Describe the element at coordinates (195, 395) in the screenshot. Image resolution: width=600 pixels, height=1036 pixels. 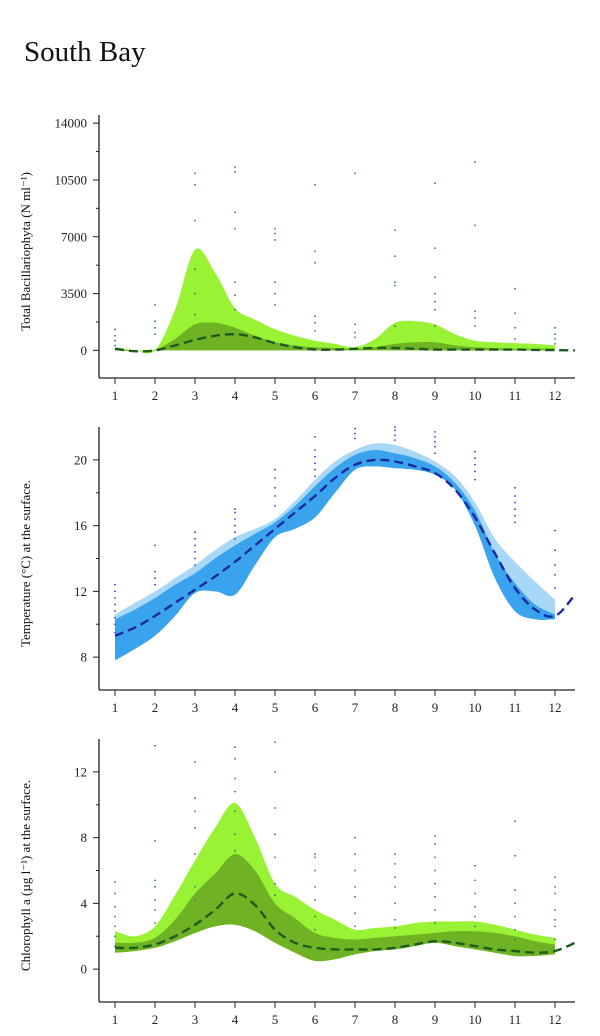
I see `bacillariophyta-x-tick-label: 3` at that location.